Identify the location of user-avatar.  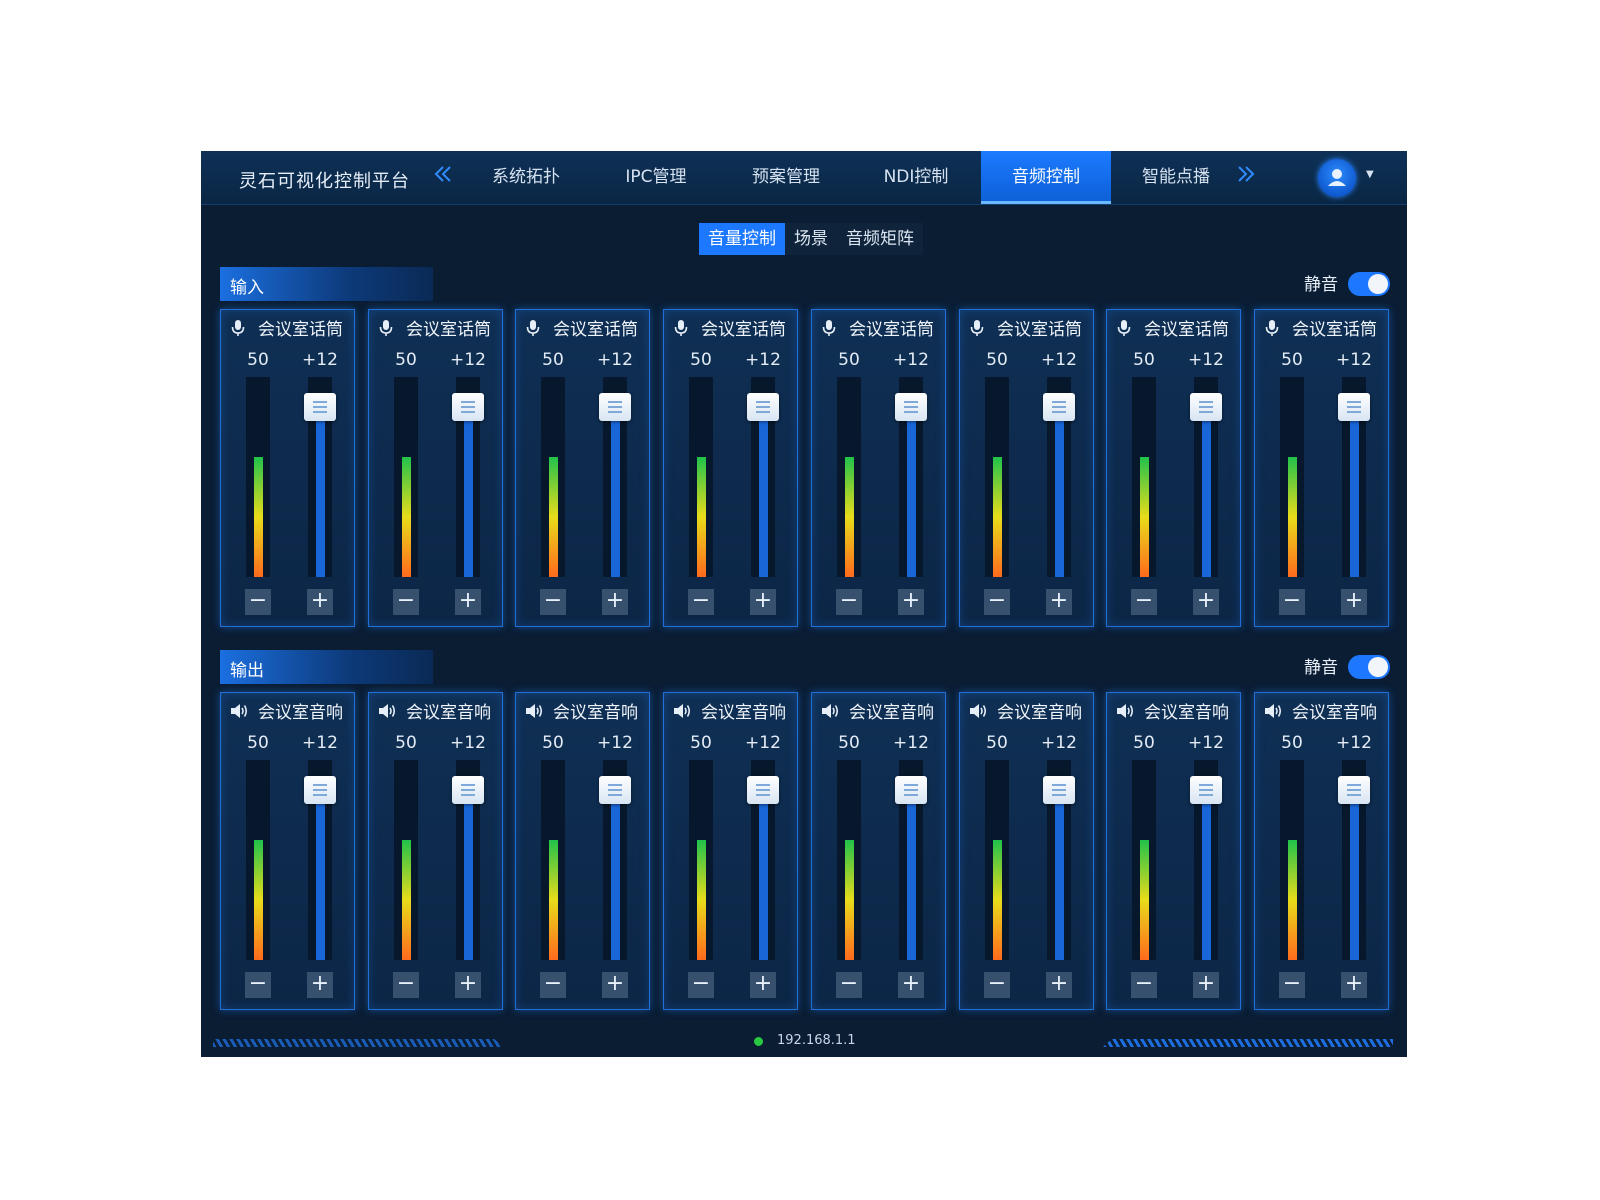
(1337, 178).